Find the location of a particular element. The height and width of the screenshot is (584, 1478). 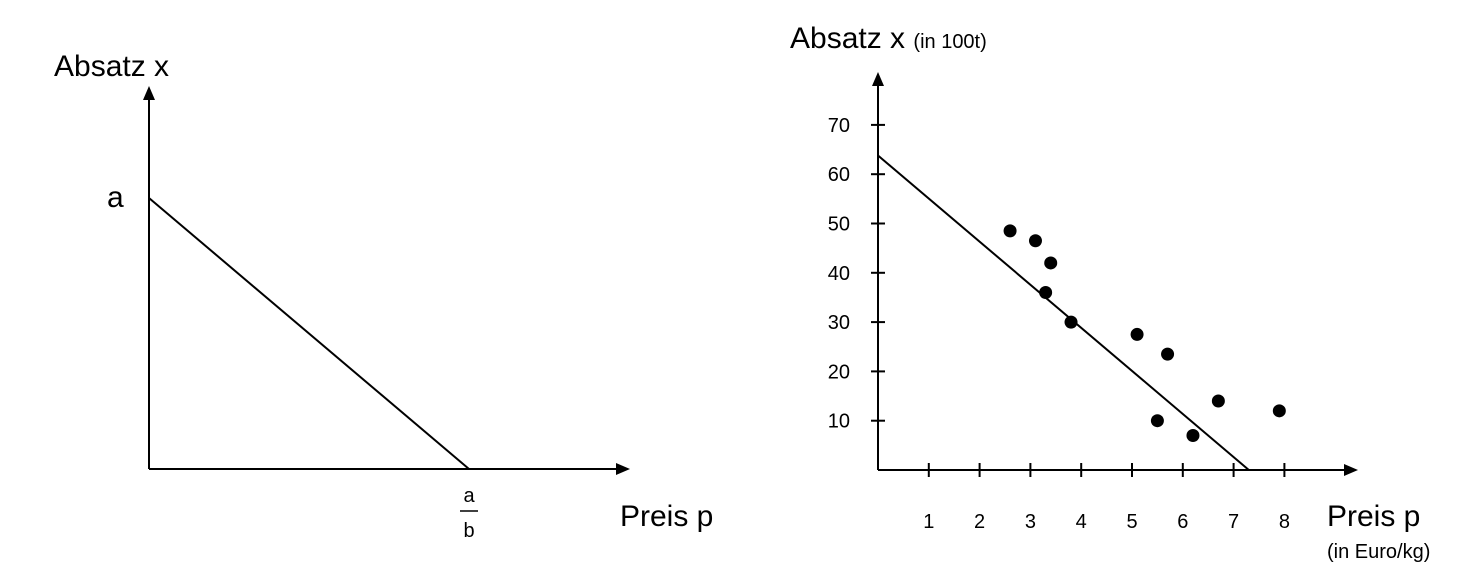

left-y-axis-arrow is located at coordinates (149, 93).